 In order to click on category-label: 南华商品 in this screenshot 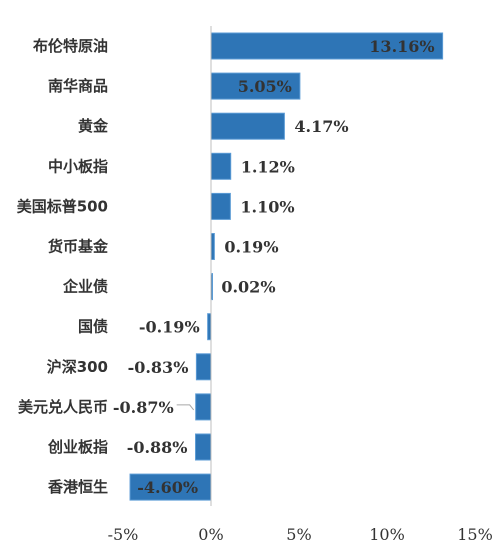, I will do `click(78, 86)`.